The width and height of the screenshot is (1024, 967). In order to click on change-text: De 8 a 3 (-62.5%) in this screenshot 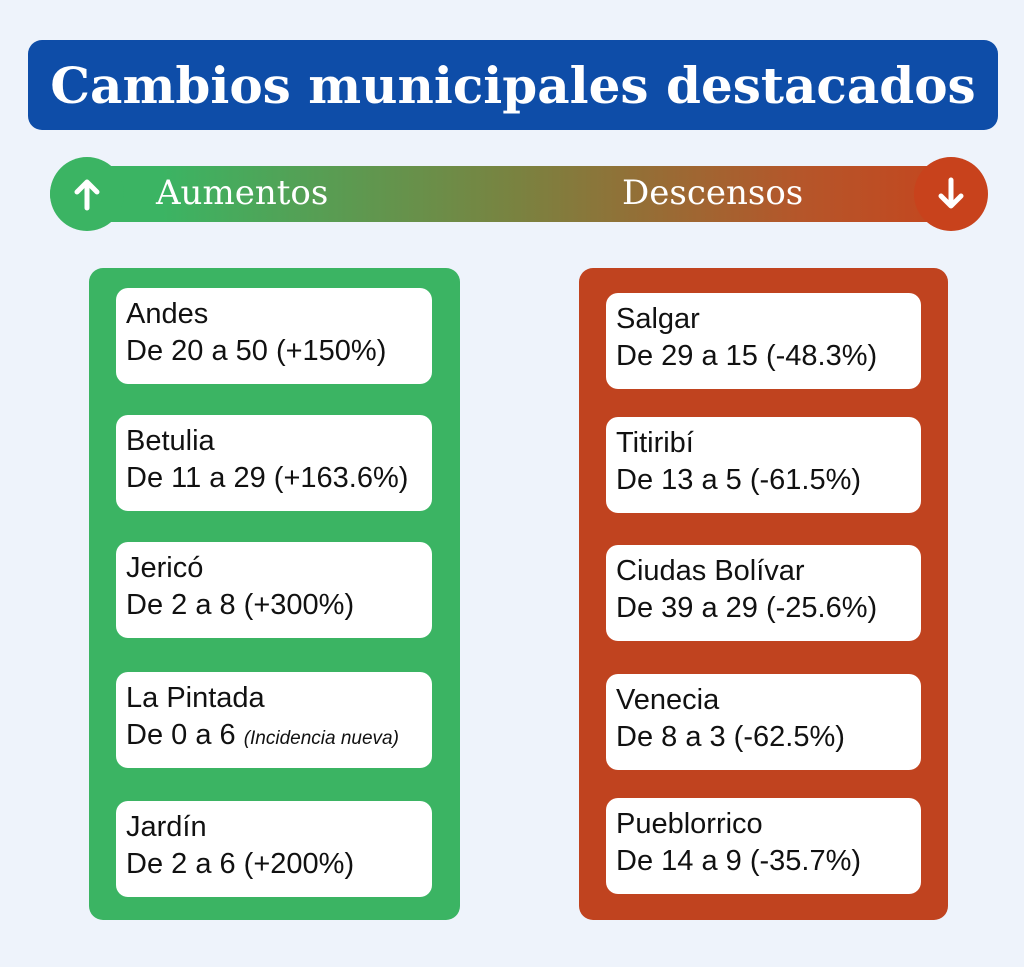, I will do `click(730, 737)`.